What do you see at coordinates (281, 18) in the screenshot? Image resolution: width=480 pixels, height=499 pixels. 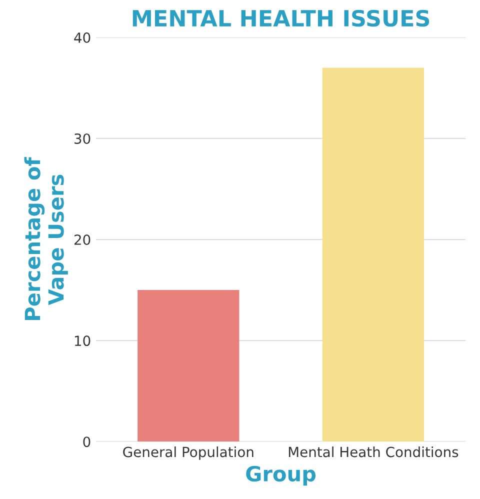 I see `chart-title: MENTAL HEALTH ISSUES` at bounding box center [281, 18].